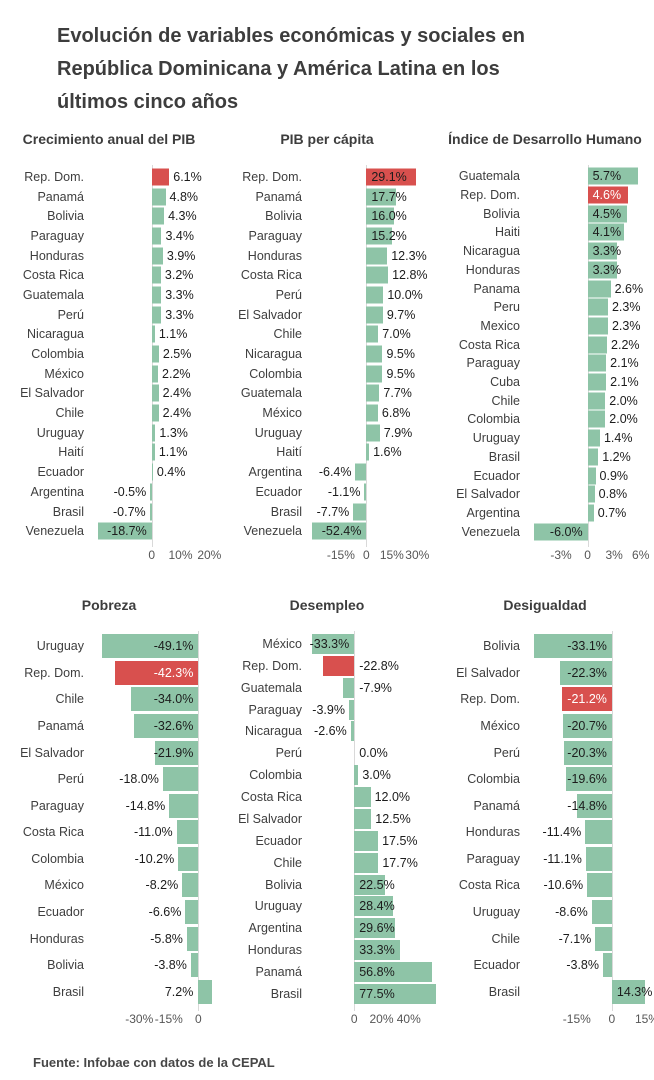 The image size is (654, 1080). What do you see at coordinates (327, 605) in the screenshot?
I see `chart-title: Desempleo` at bounding box center [327, 605].